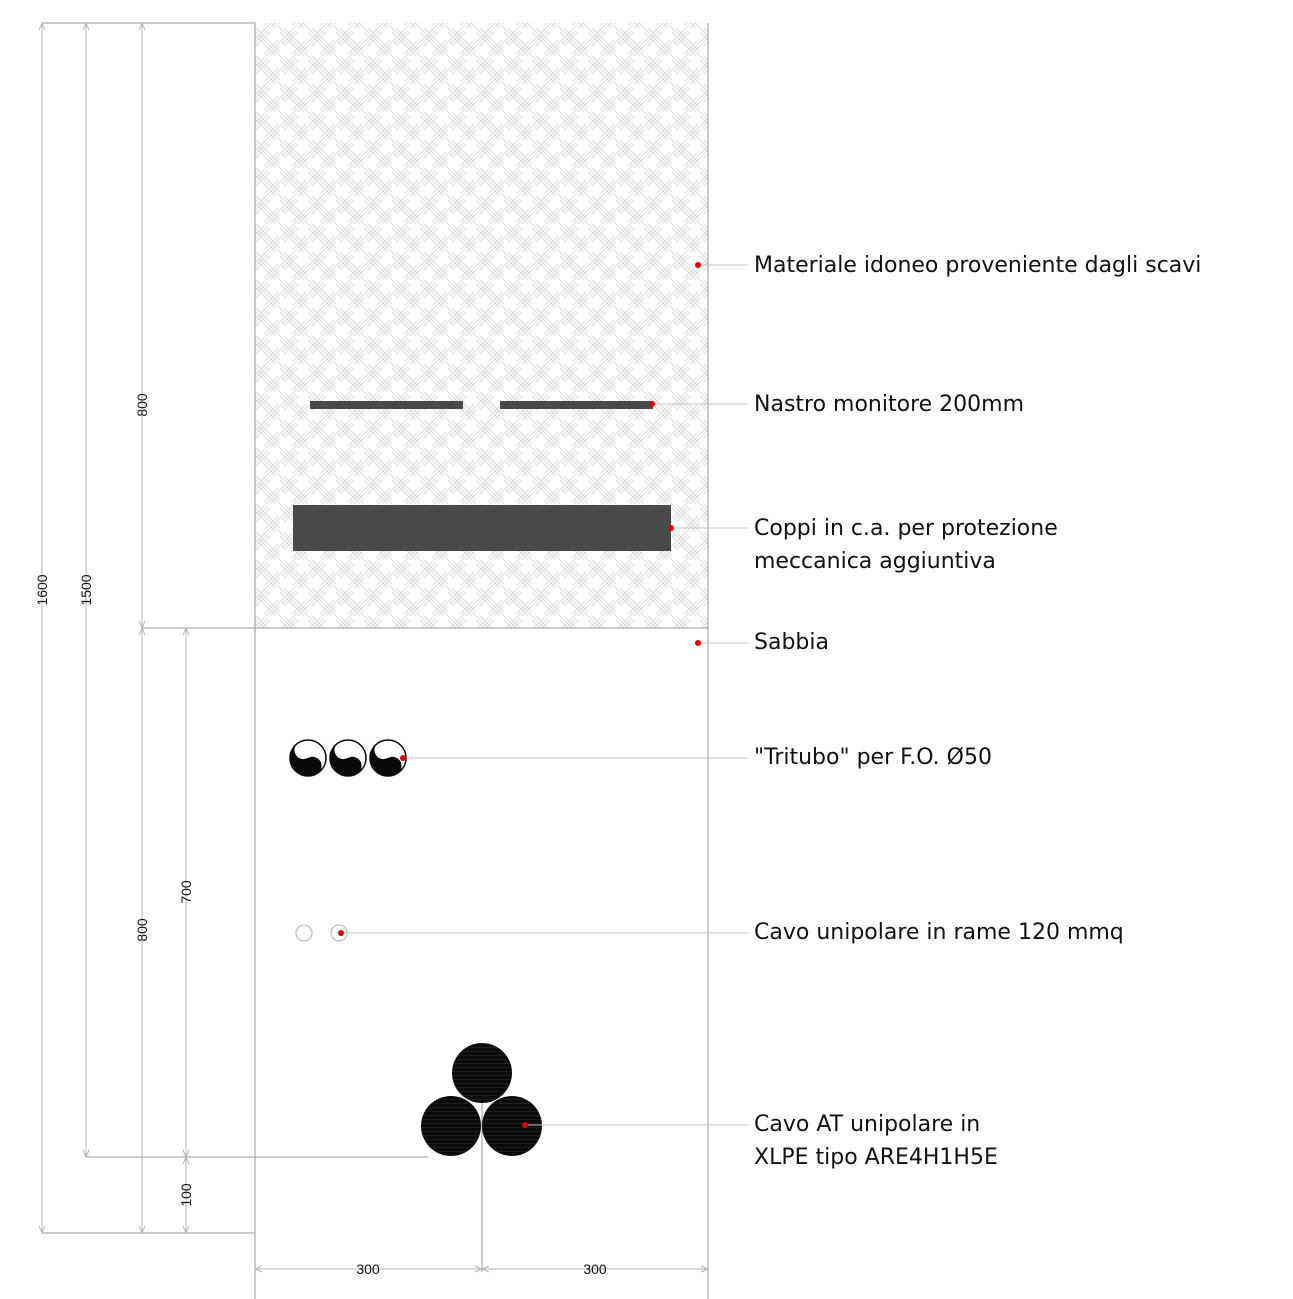  What do you see at coordinates (698, 265) in the screenshot?
I see `leader-dot-fill` at bounding box center [698, 265].